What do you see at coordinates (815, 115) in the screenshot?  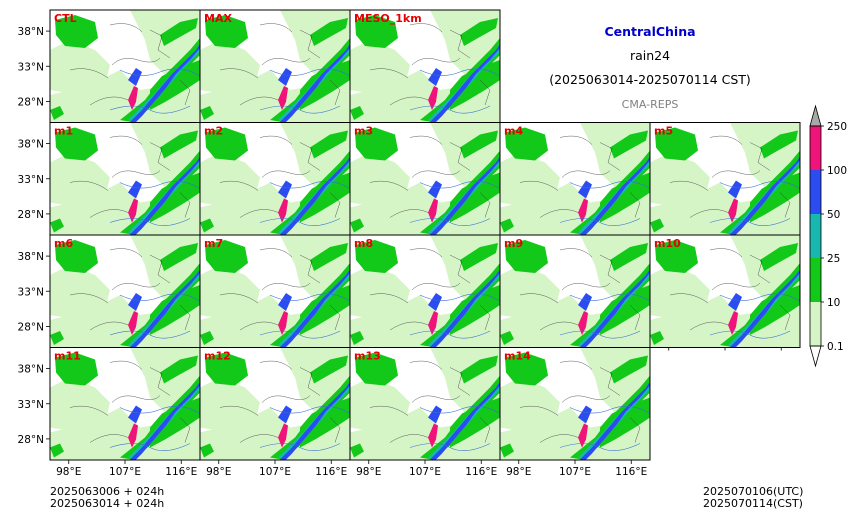 I see `colorbar-over-arrow` at bounding box center [815, 115].